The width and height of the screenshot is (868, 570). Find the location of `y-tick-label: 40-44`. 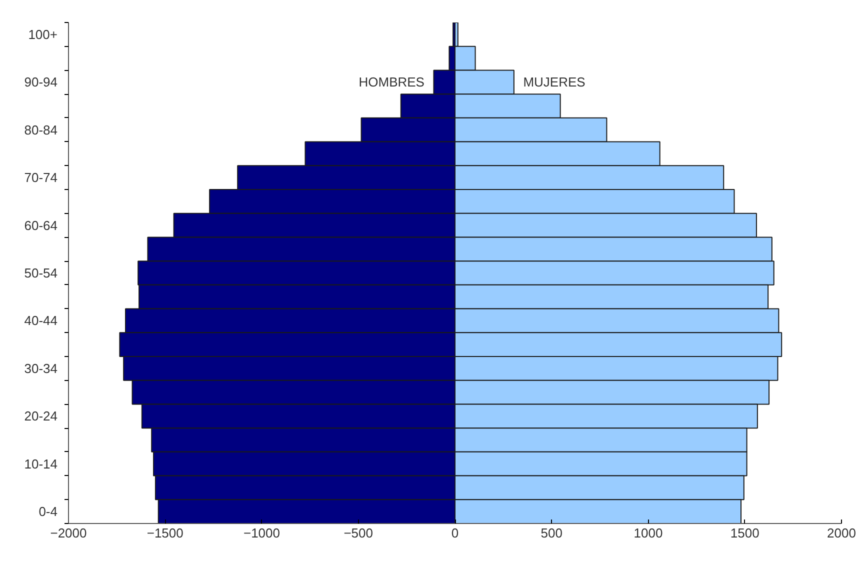

y-tick-label: 40-44 is located at coordinates (41, 320).